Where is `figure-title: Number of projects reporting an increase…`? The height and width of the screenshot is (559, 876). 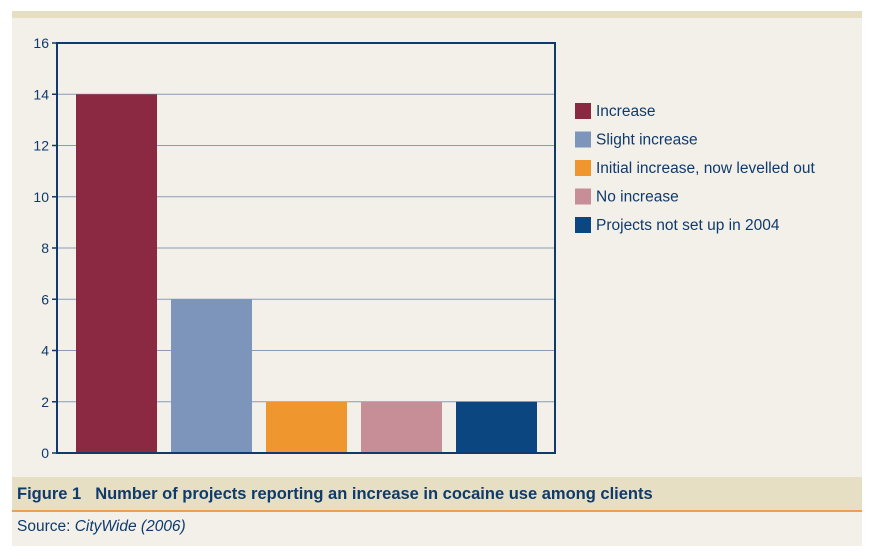 figure-title: Number of projects reporting an increase… is located at coordinates (374, 494).